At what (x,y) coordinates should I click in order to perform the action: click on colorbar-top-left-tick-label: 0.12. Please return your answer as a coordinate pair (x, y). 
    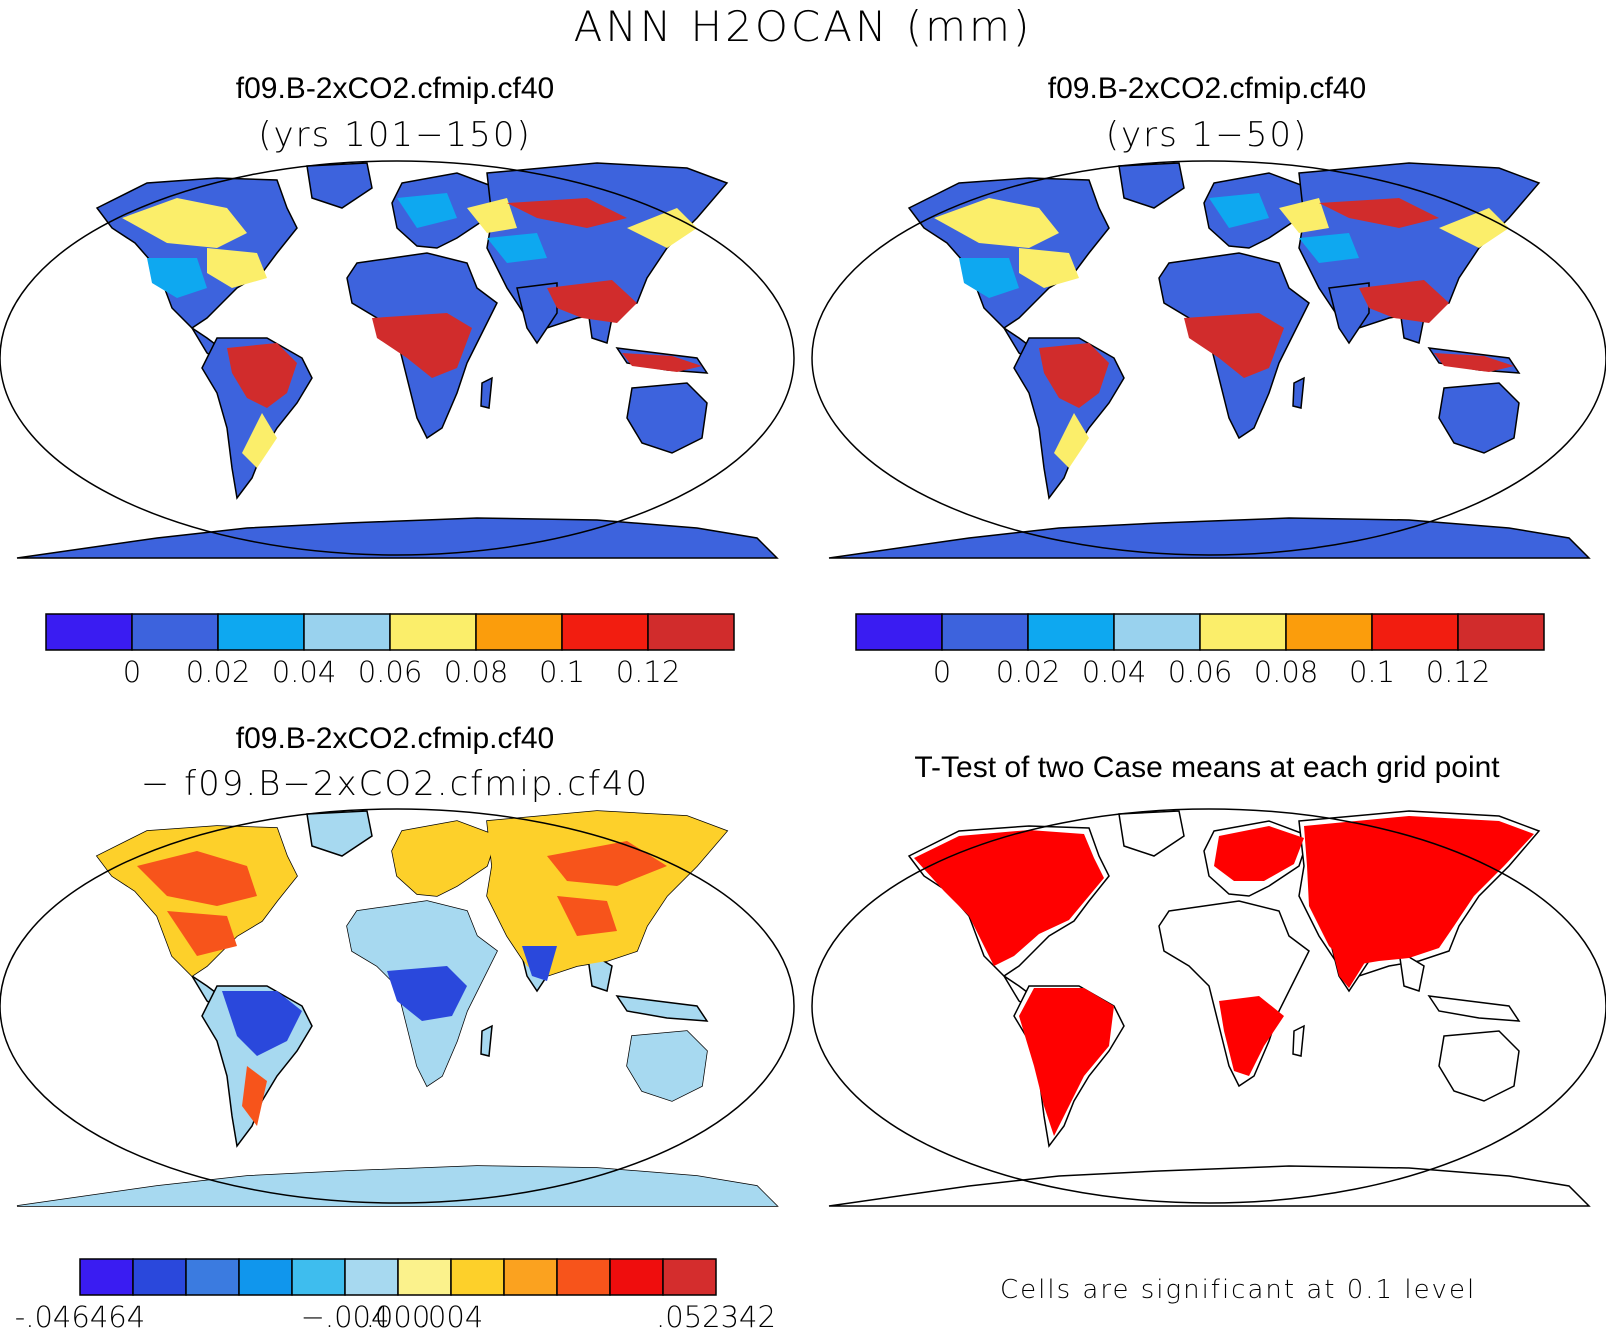
    Looking at the image, I should click on (648, 672).